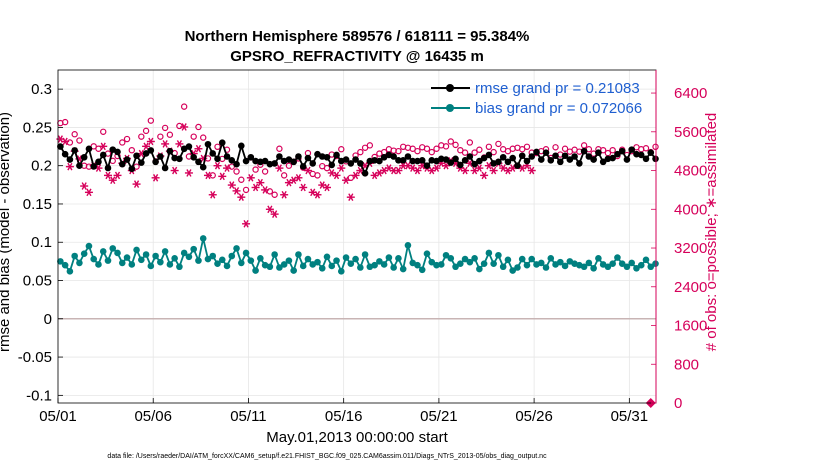 This screenshot has width=830, height=470. I want to click on legend-rmse-marker, so click(450, 88).